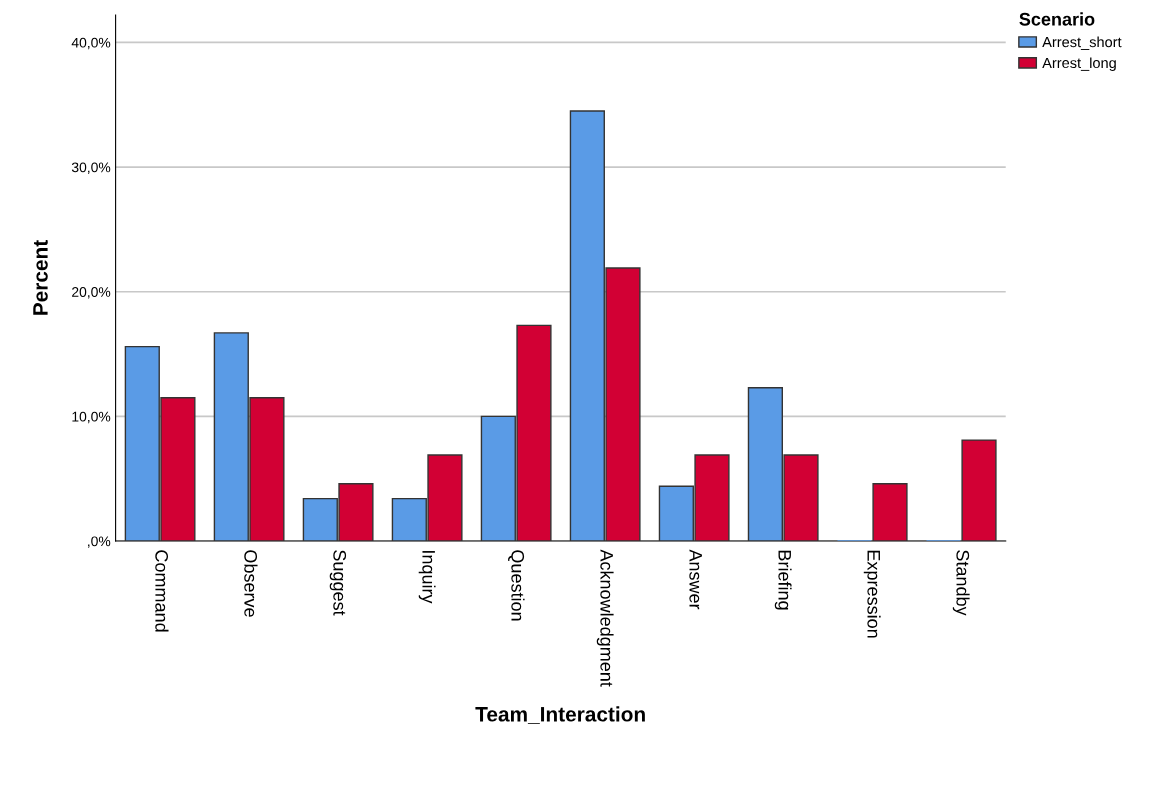  Describe the element at coordinates (338, 583) in the screenshot. I see `x-tick-label: Suggest` at that location.